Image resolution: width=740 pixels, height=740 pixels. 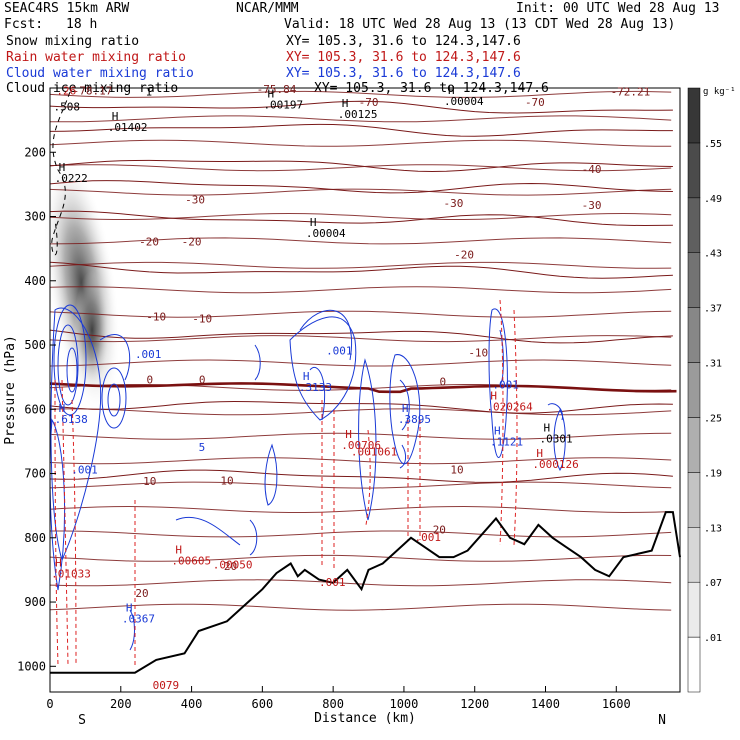 I want to click on isotherm-label: 10, so click(x=456, y=470).